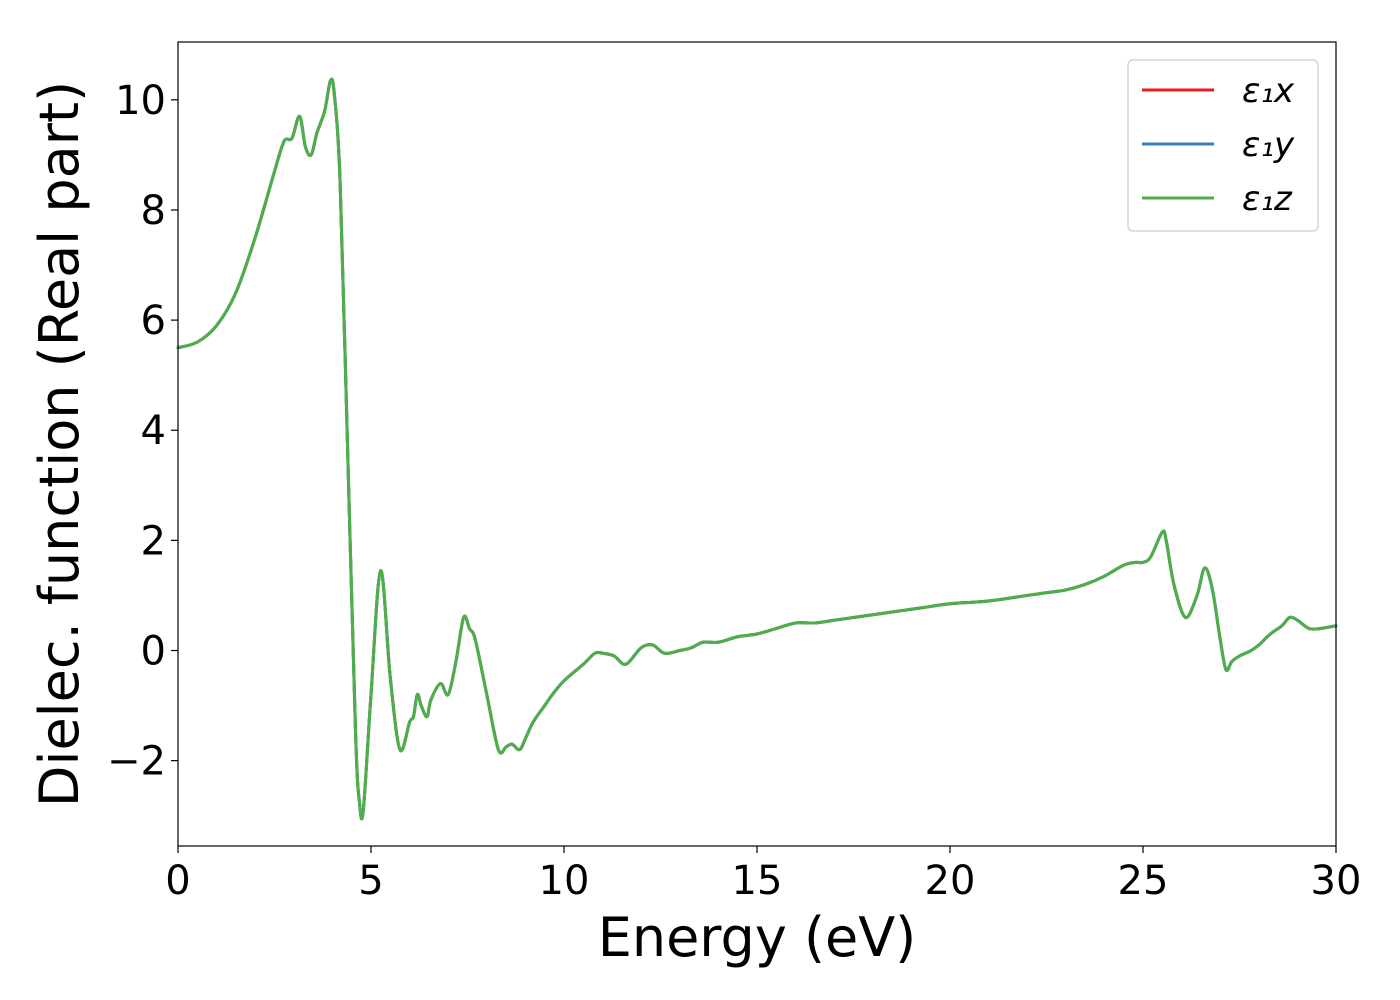 This screenshot has height=1000, width=1400. What do you see at coordinates (140, 101) in the screenshot?
I see `y-tick-label: 10` at bounding box center [140, 101].